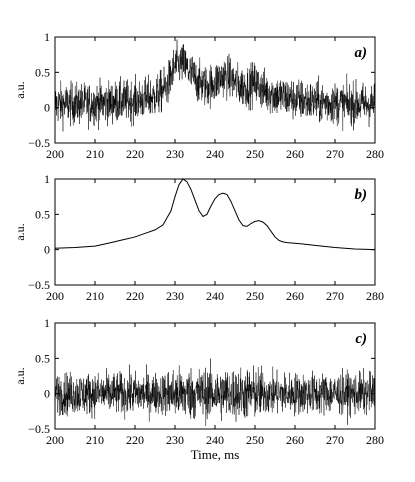  I want to click on data-trace-line, so click(215, 214).